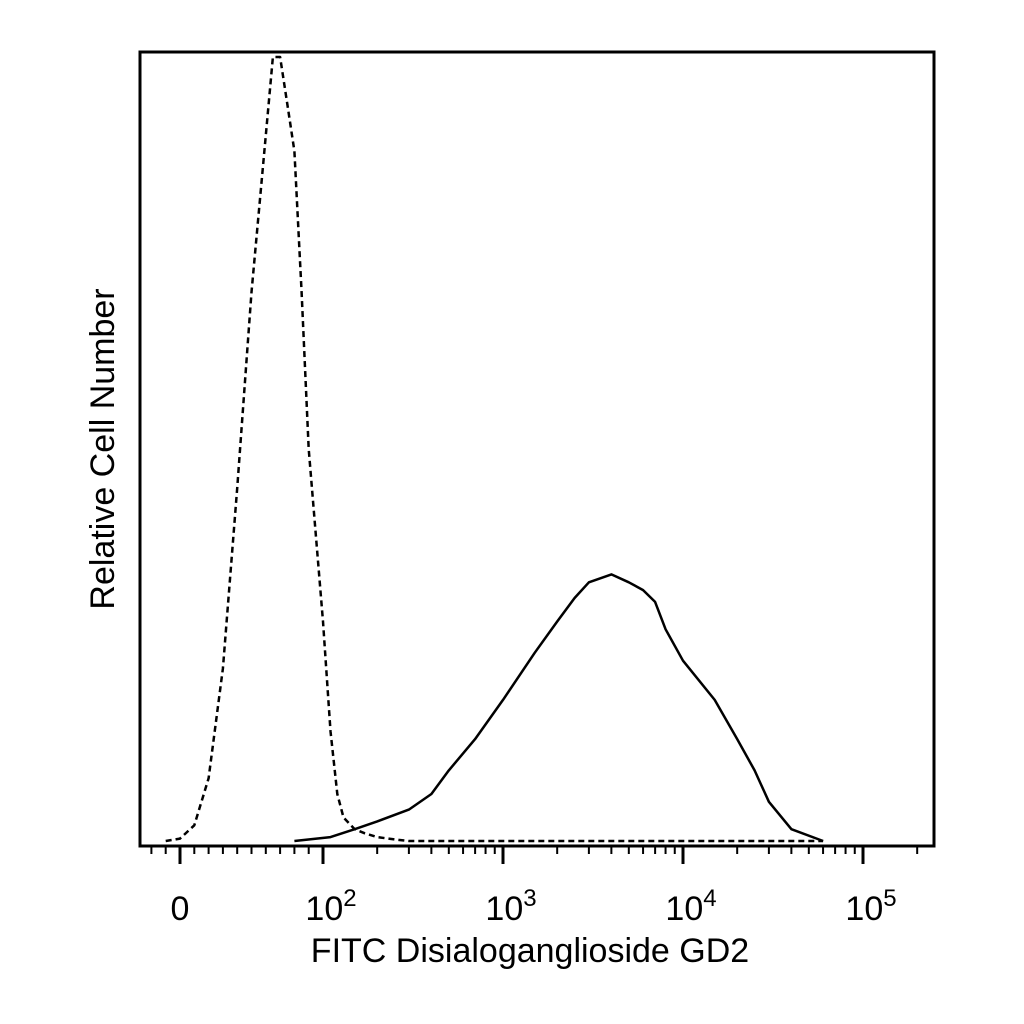 This screenshot has width=1024, height=1024. What do you see at coordinates (180, 909) in the screenshot?
I see `x-tick-label: 0` at bounding box center [180, 909].